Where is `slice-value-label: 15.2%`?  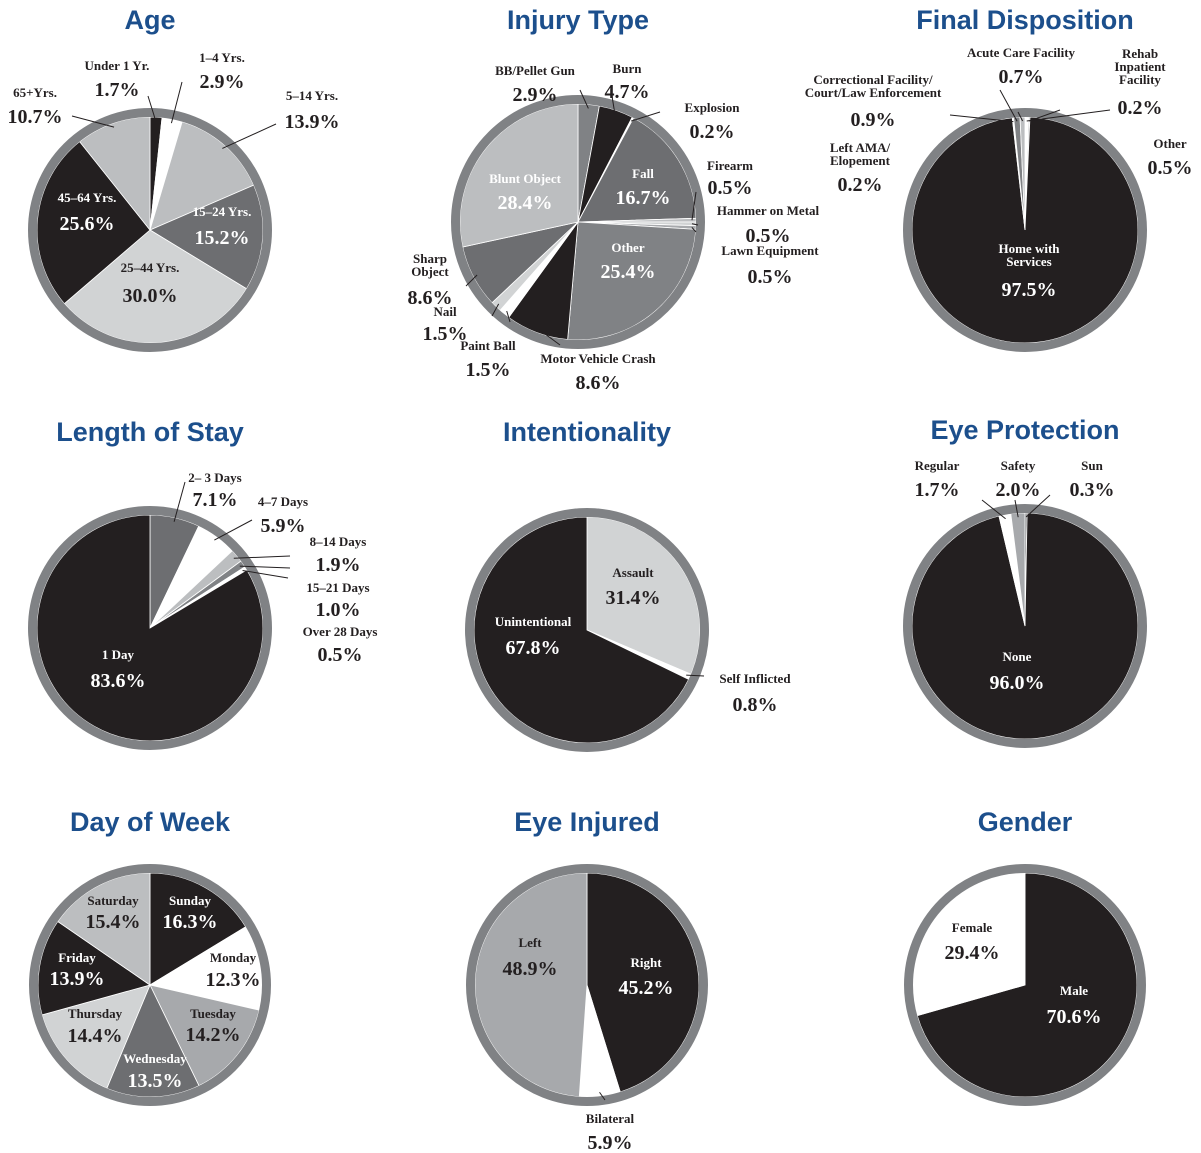 slice-value-label: 15.2% is located at coordinates (222, 238).